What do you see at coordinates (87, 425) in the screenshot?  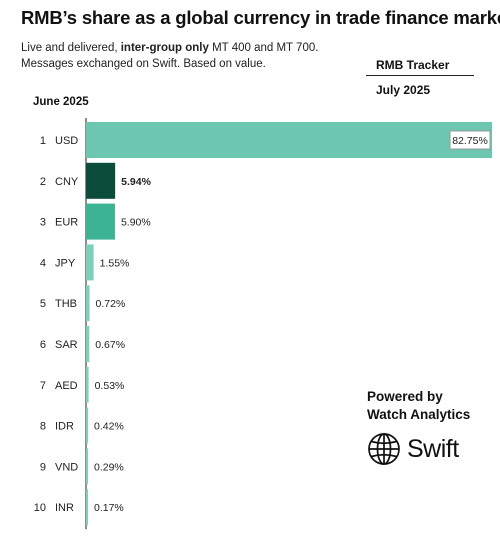 I see `bar-idr` at bounding box center [87, 425].